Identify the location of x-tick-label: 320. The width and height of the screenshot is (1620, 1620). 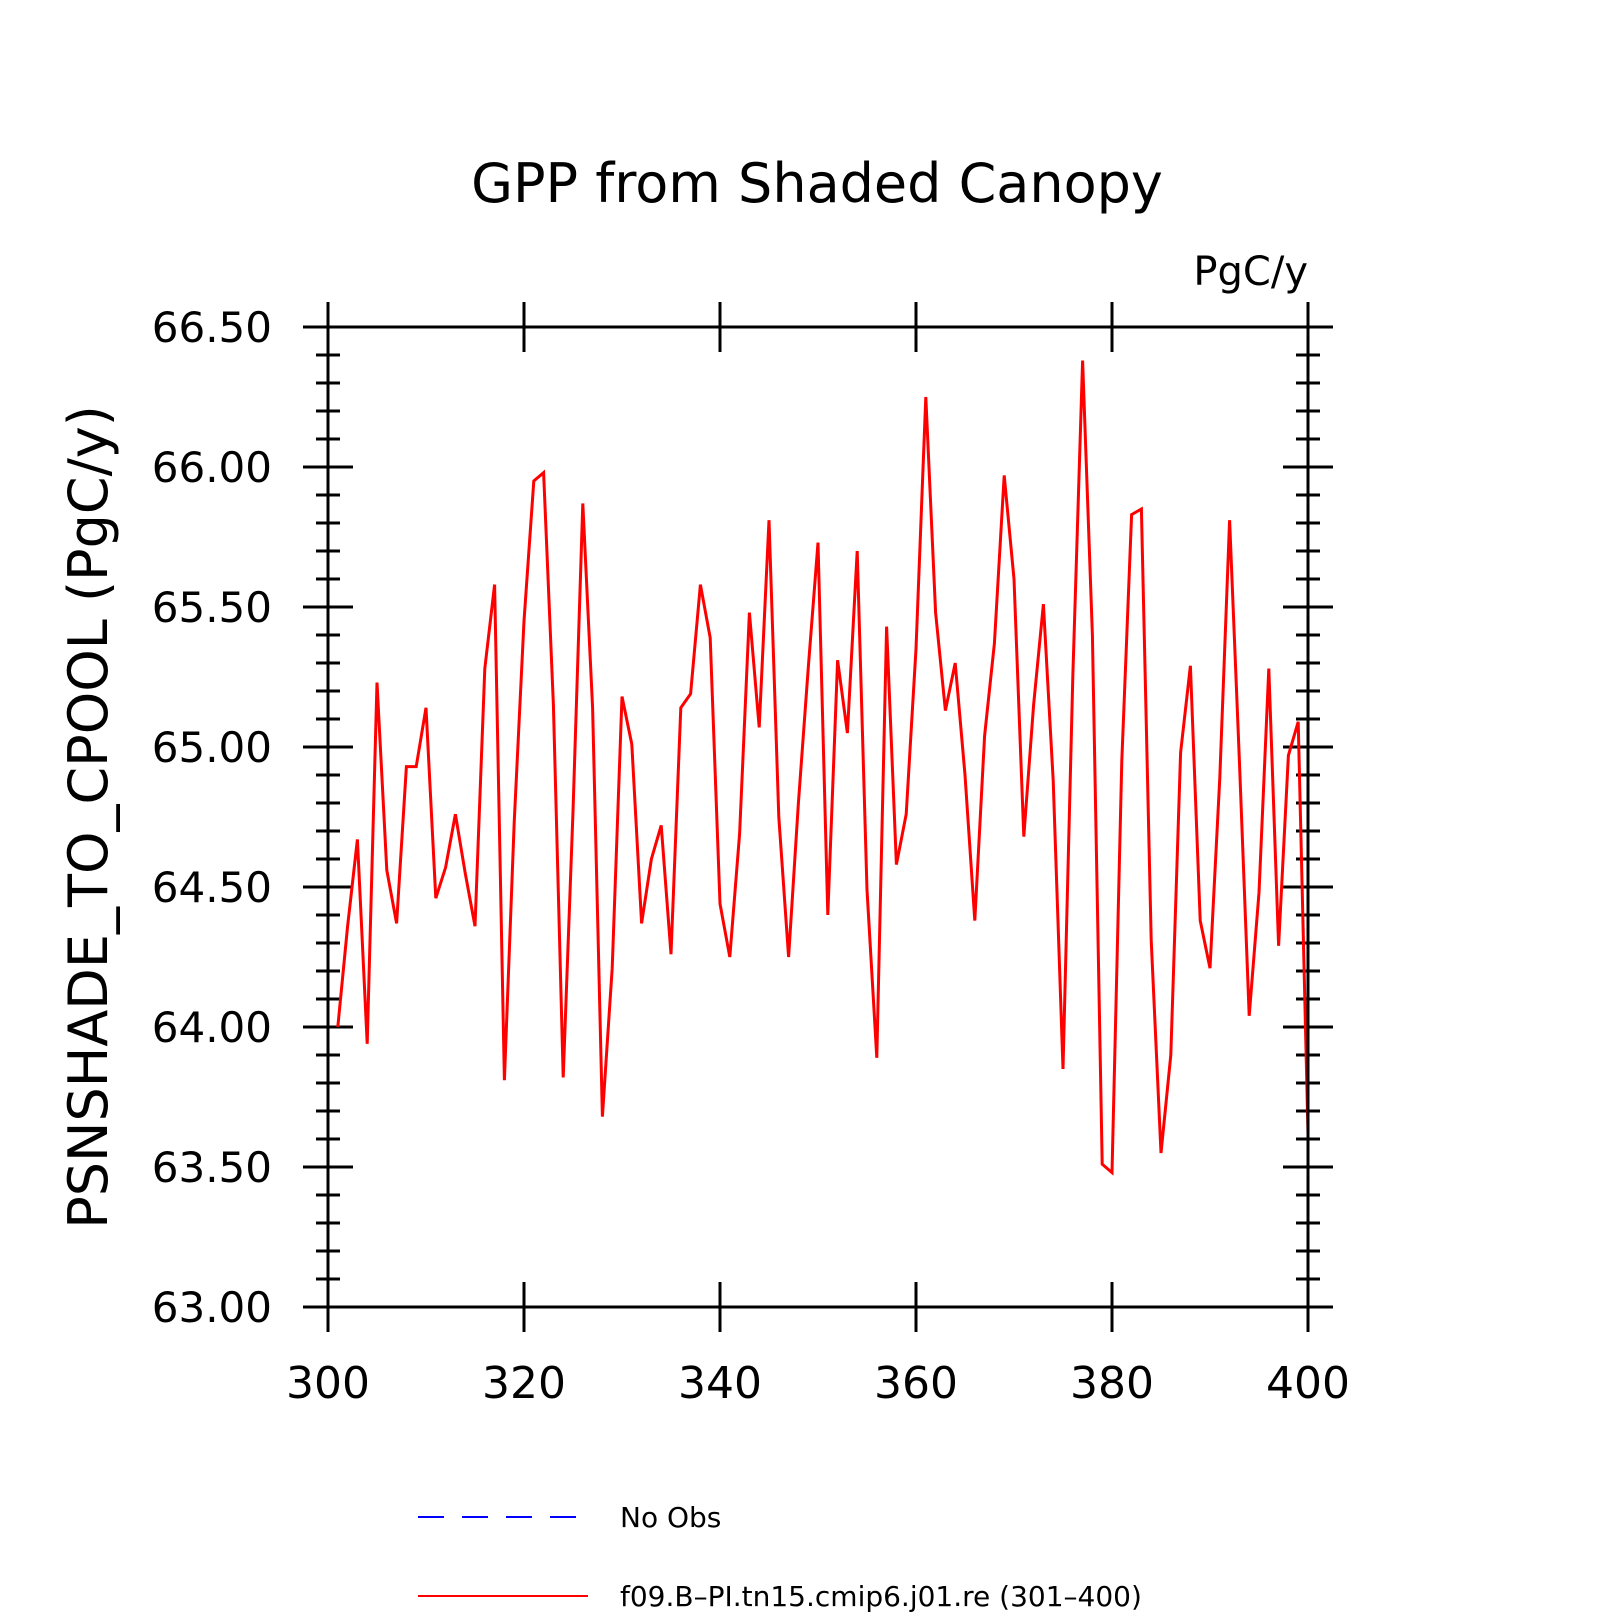
(524, 1383).